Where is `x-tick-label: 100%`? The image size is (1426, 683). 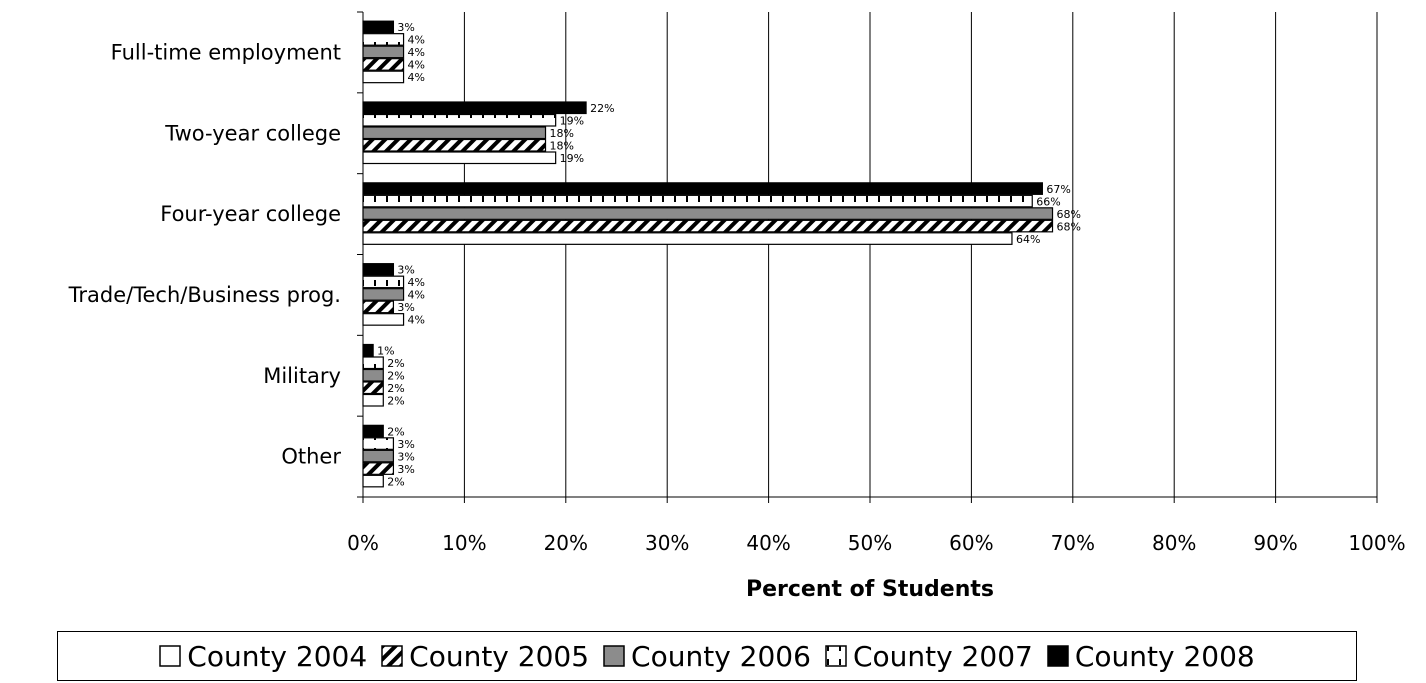
x-tick-label: 100% is located at coordinates (1376, 543).